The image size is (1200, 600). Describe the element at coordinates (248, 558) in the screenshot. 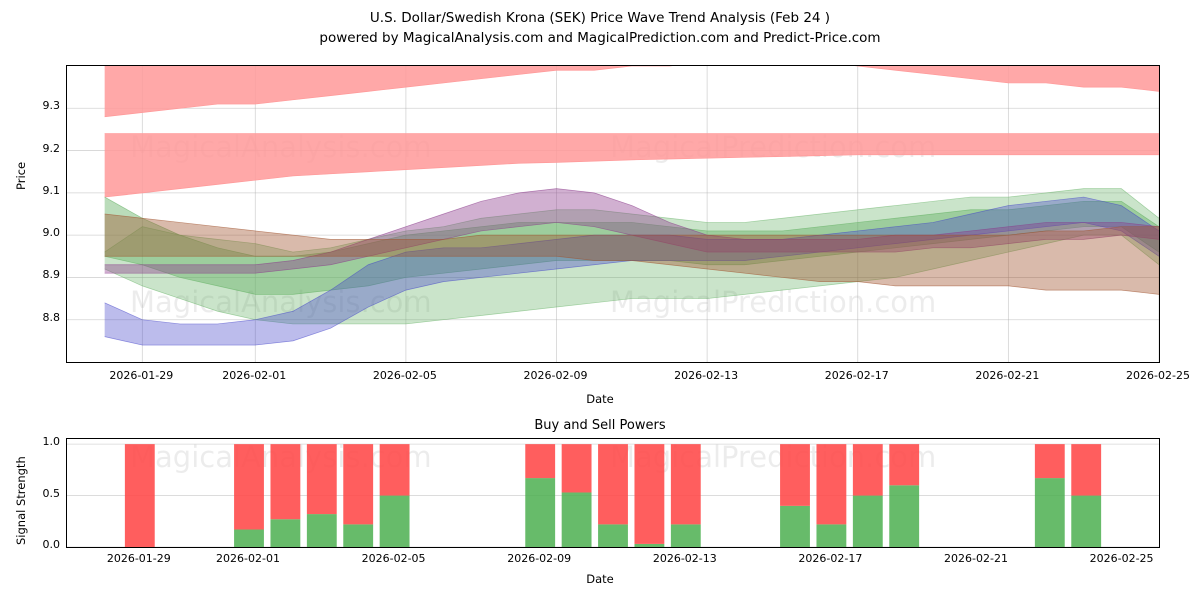

I see `power-xtick-label: 2026-02-01` at that location.